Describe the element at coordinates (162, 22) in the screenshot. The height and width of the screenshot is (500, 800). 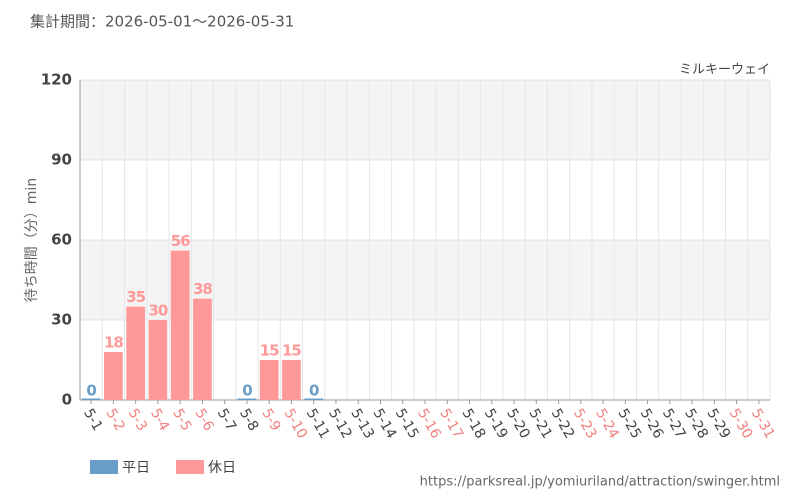
I see `chart-title: 集計期間：2026-05-01～2026-05-31` at that location.